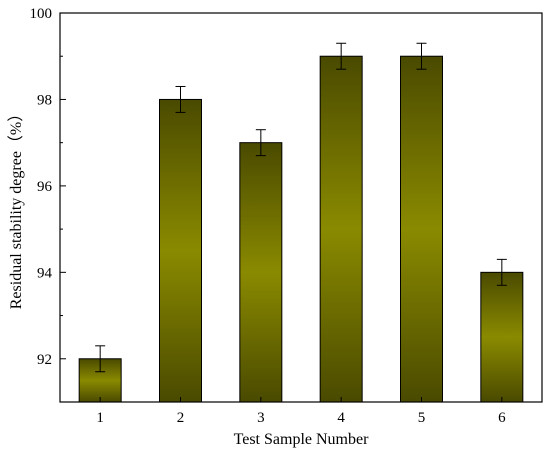 This screenshot has height=454, width=550. Describe the element at coordinates (44, 100) in the screenshot. I see `y-tick-label: 98` at that location.